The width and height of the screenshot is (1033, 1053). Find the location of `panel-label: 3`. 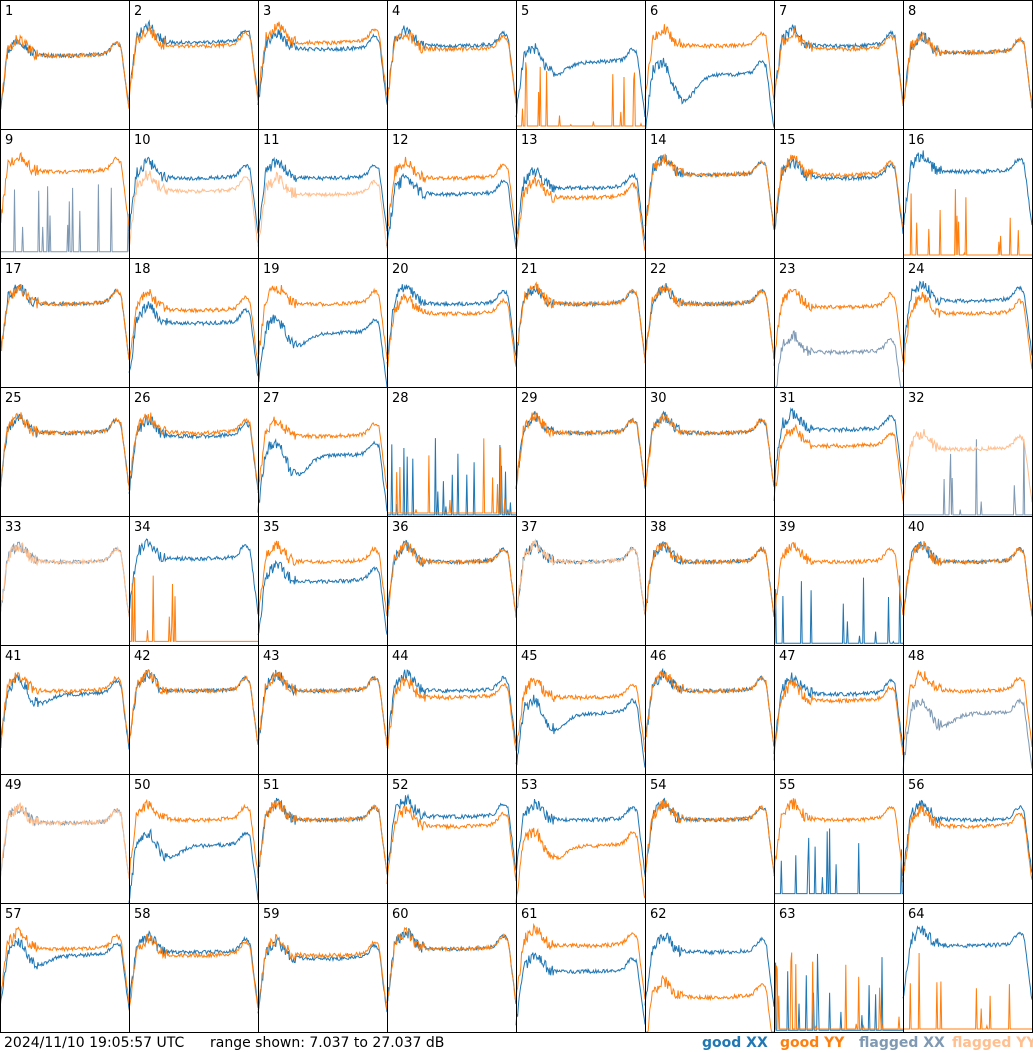

panel-label: 3 is located at coordinates (267, 11).